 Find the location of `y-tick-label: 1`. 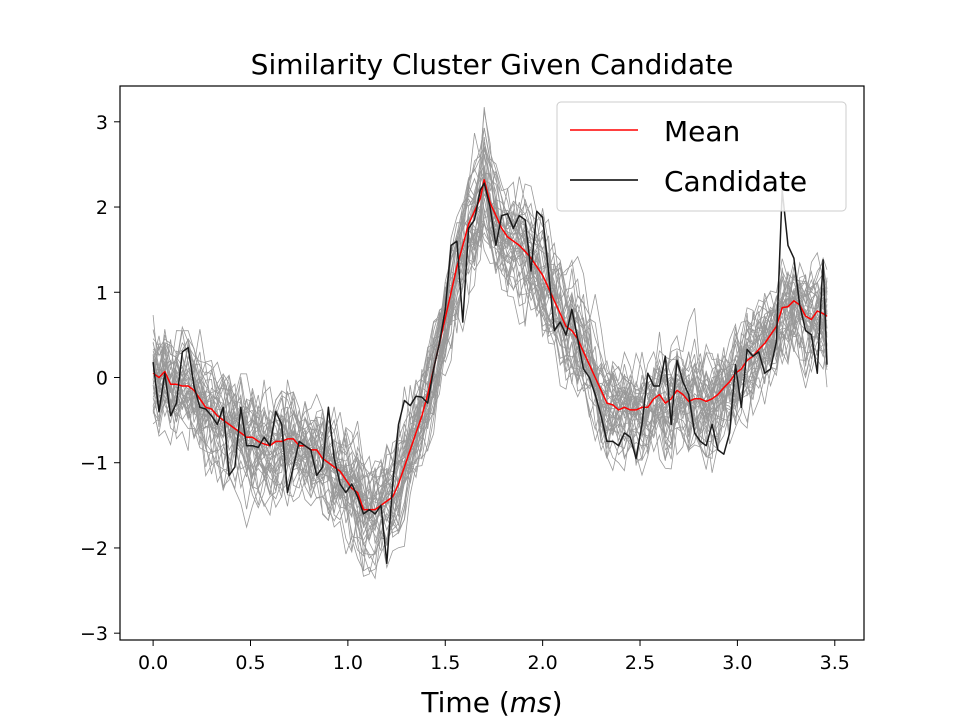

y-tick-label: 1 is located at coordinates (102, 293).